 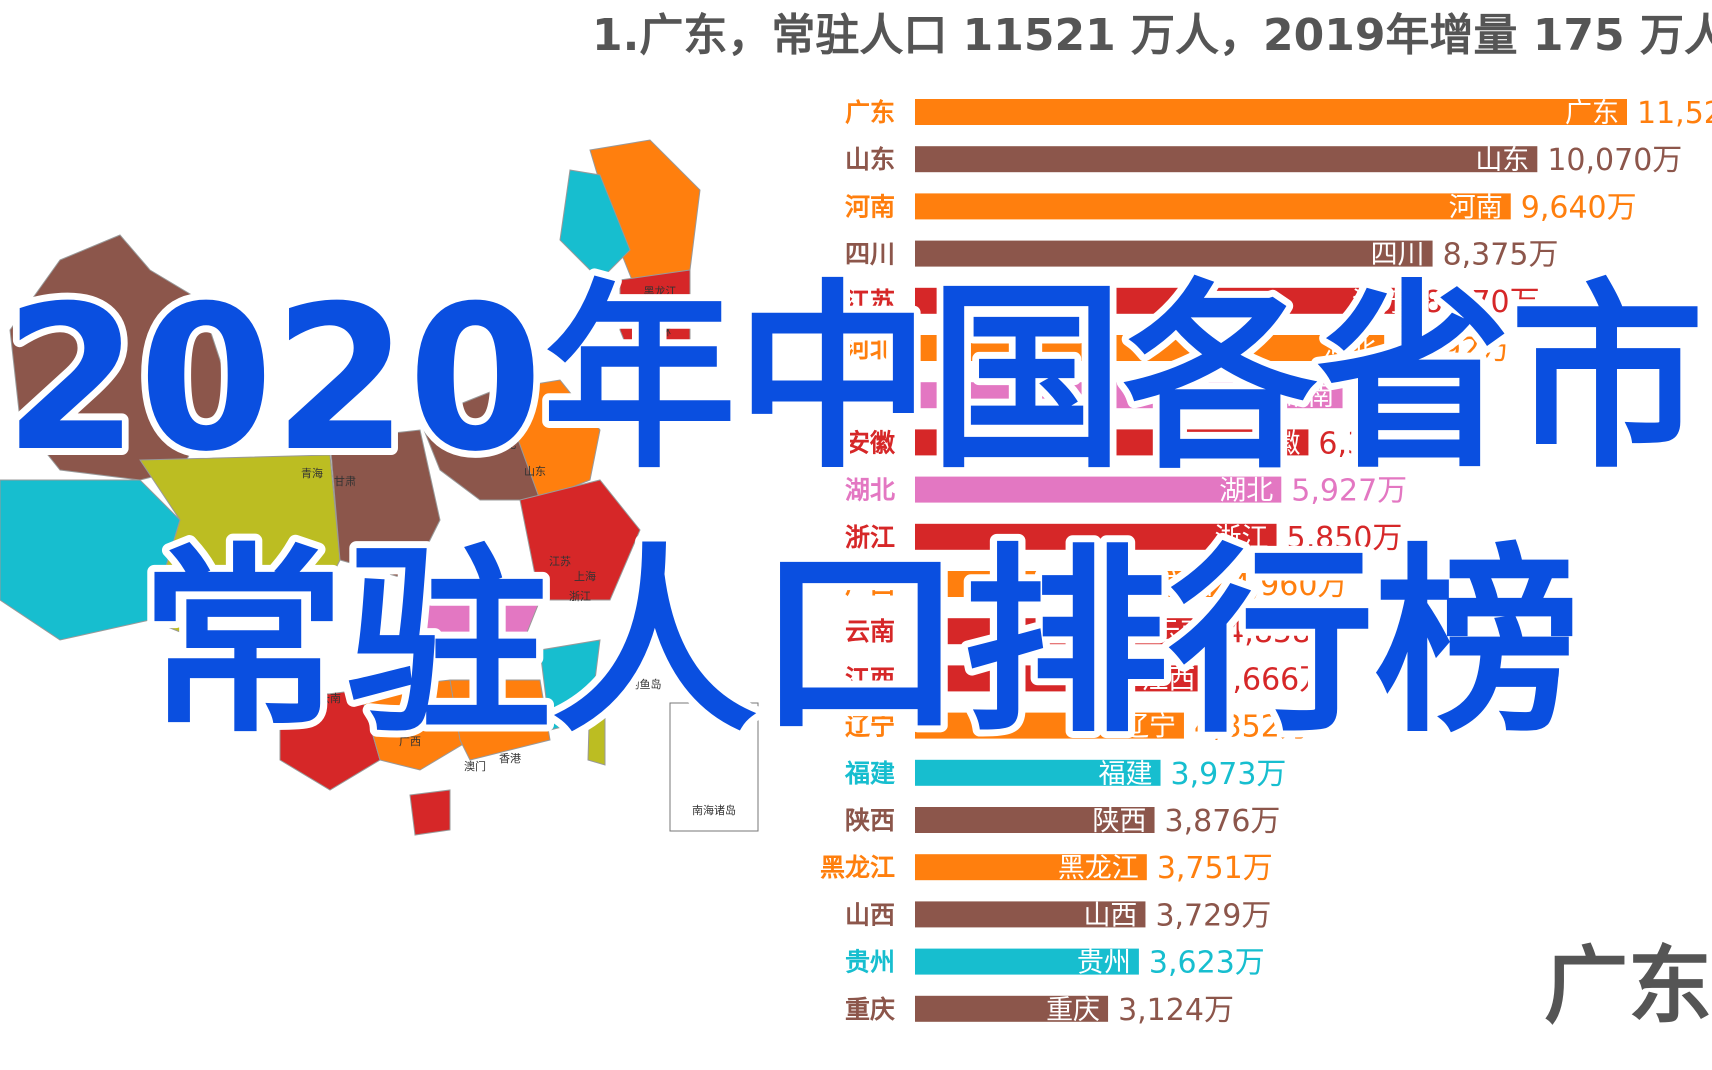 What do you see at coordinates (660, 291) in the screenshot?
I see `map-label: 黑龙江` at bounding box center [660, 291].